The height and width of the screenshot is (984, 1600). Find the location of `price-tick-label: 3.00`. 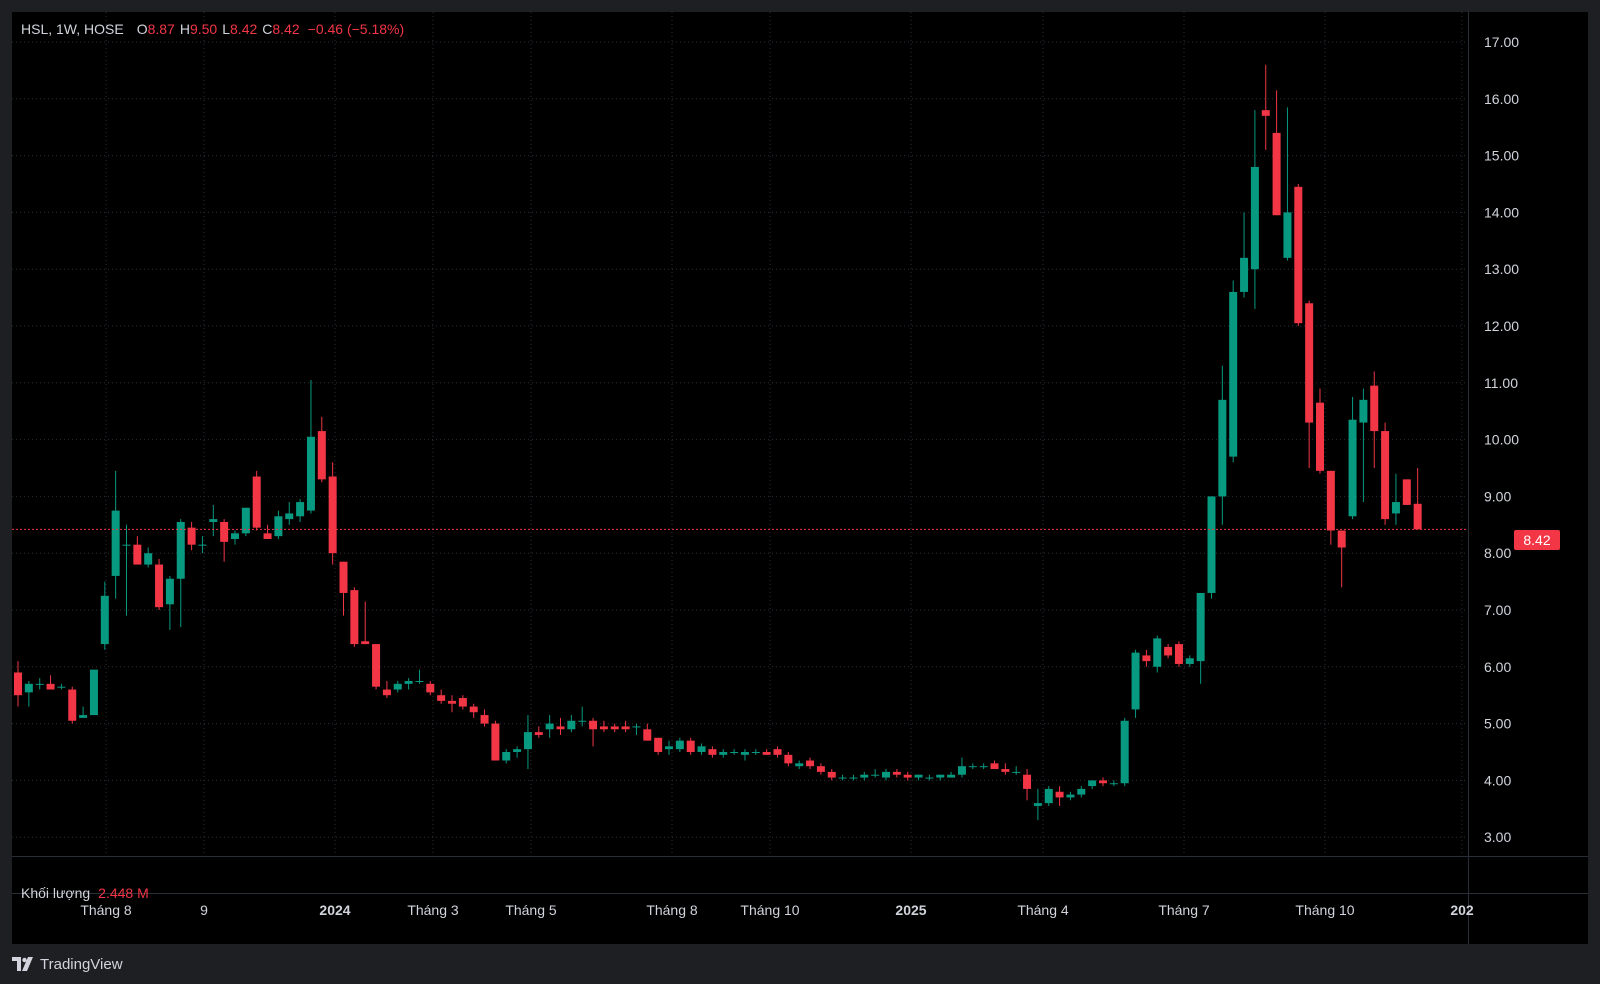

price-tick-label: 3.00 is located at coordinates (1497, 837).